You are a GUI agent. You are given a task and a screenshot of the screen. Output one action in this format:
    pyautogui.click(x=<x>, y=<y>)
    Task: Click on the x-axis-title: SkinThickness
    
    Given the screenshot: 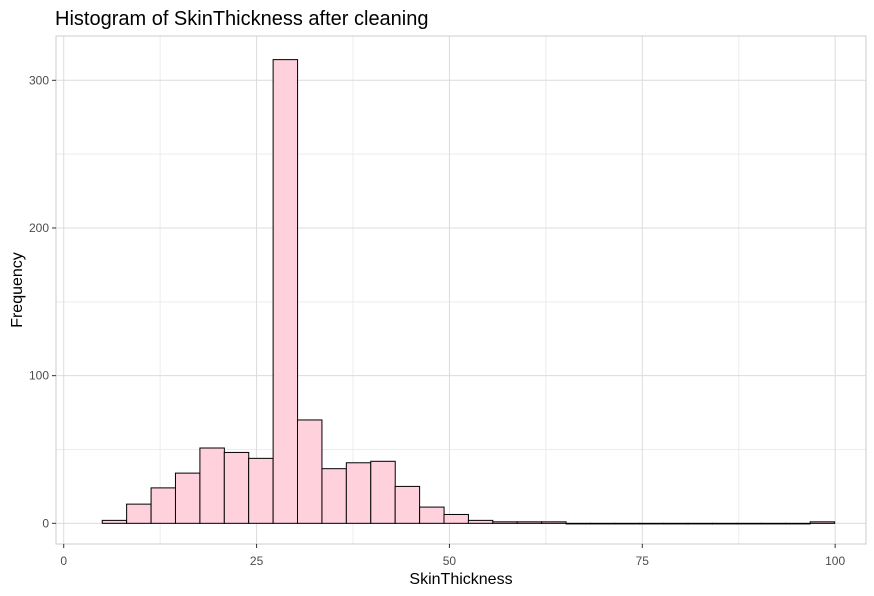 What is the action you would take?
    pyautogui.click(x=460, y=579)
    